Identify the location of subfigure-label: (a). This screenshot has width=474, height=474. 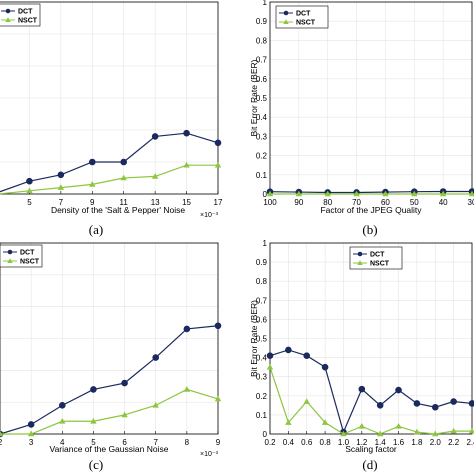
(96, 229).